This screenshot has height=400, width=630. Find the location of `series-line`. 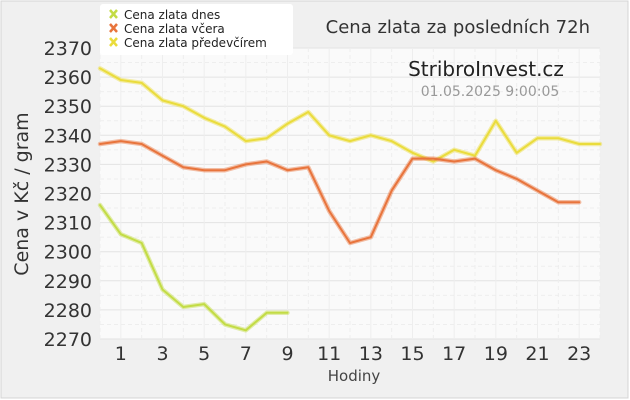

series-line is located at coordinates (194, 268).